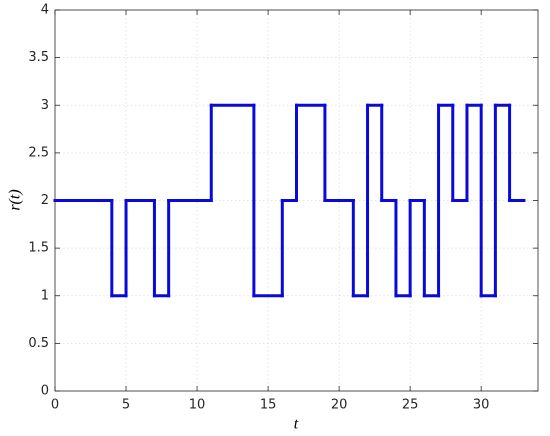 Image resolution: width=550 pixels, height=436 pixels. What do you see at coordinates (38, 248) in the screenshot?
I see `y-tick-label: 1.5` at bounding box center [38, 248].